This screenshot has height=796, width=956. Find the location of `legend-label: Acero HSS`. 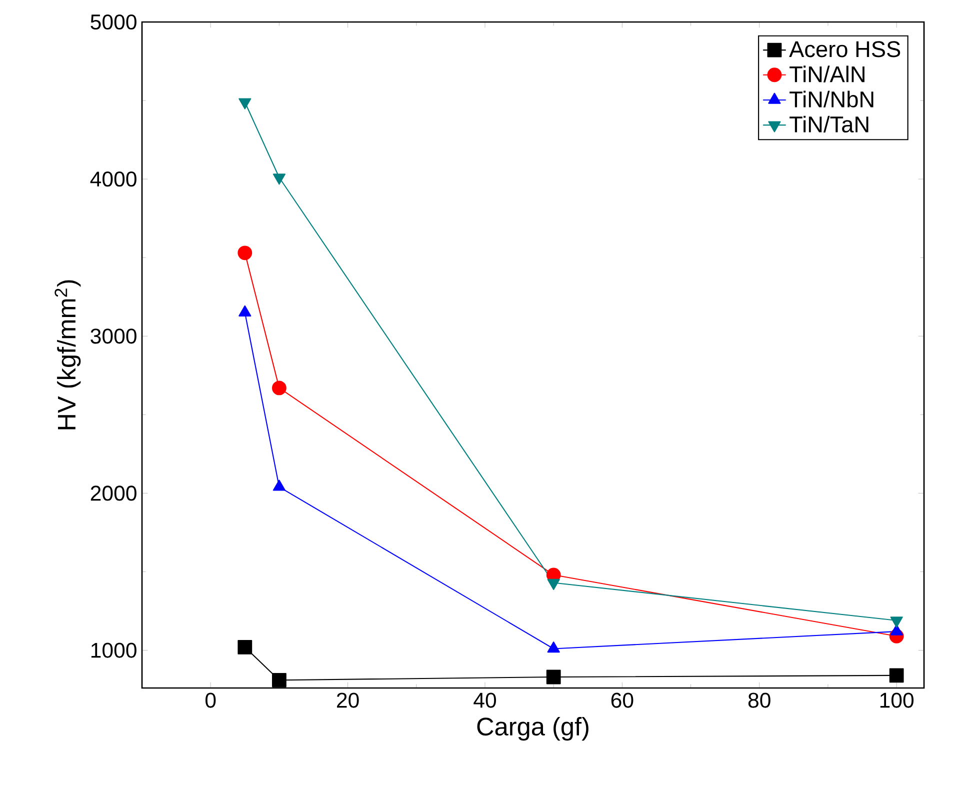

legend-label: Acero HSS is located at coordinates (844, 49).